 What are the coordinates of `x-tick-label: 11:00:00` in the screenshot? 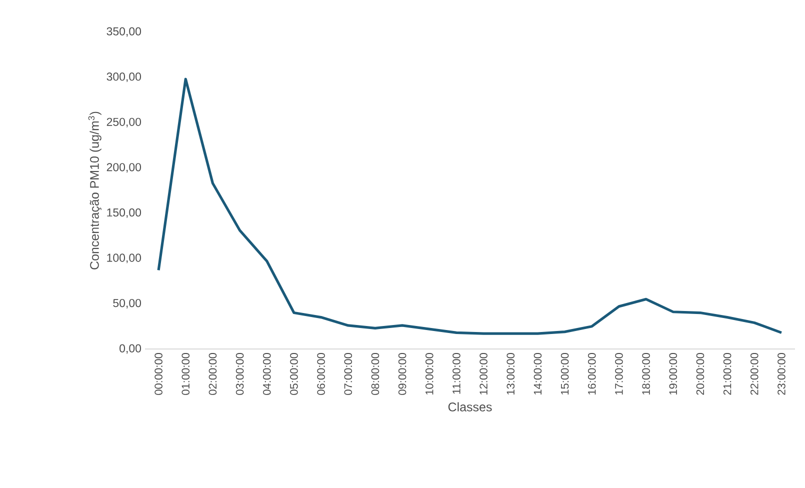 It's located at (456, 373).